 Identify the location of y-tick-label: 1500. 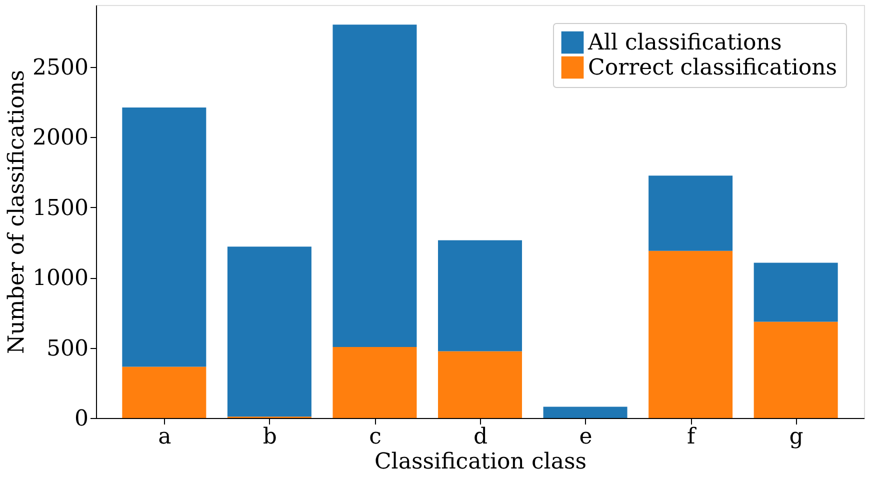
(60, 208).